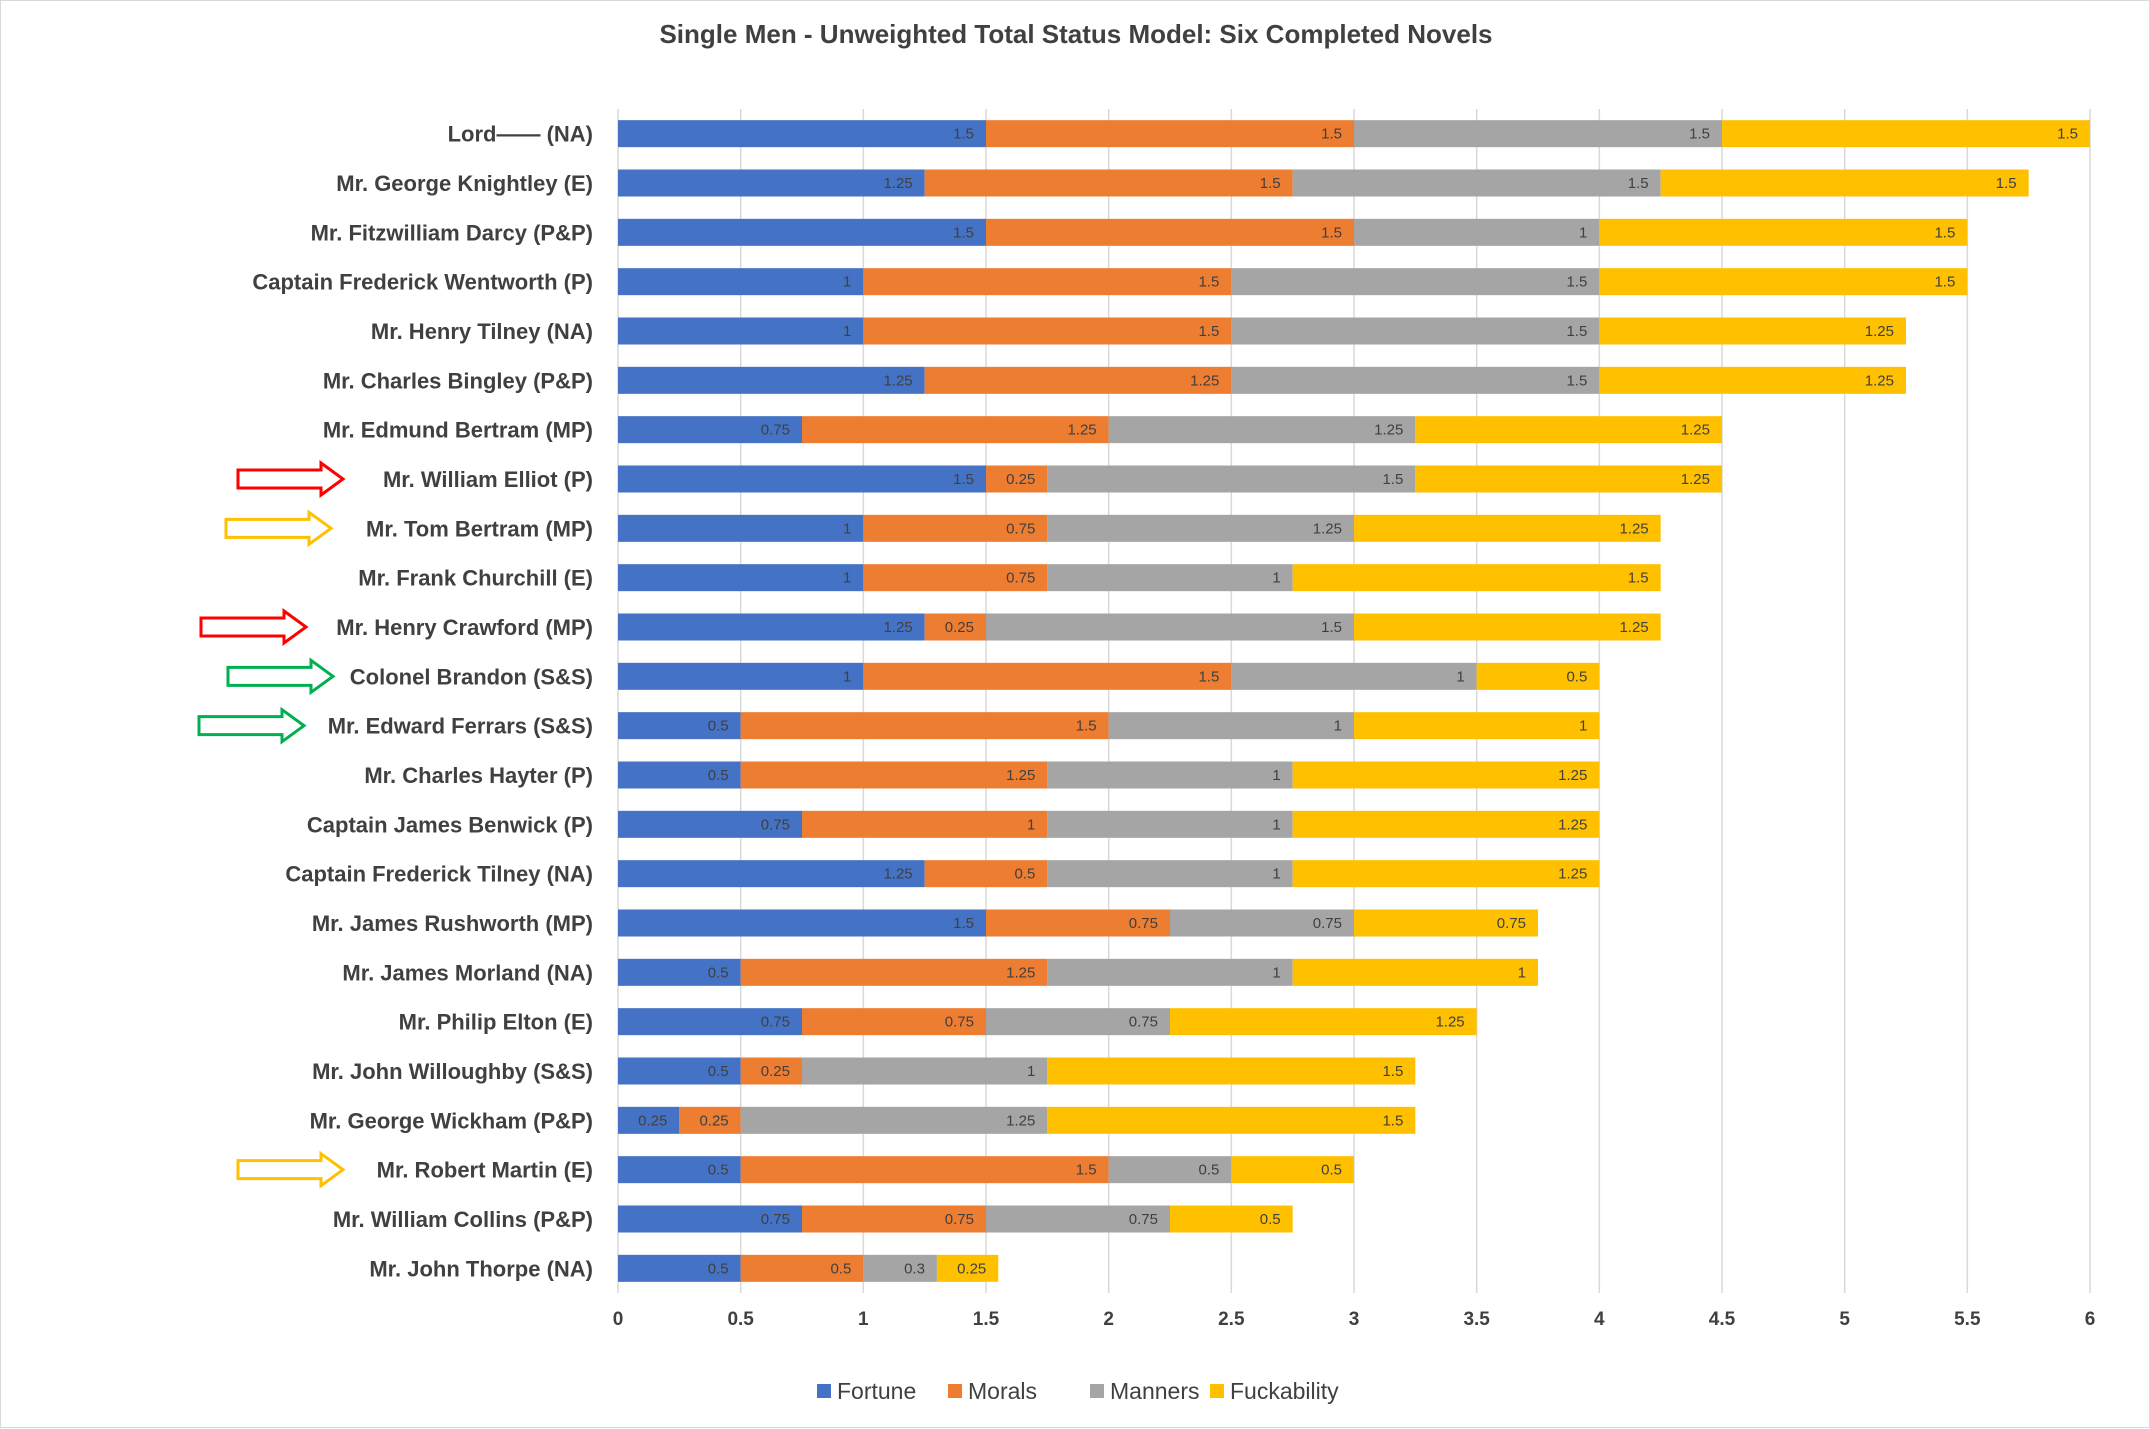 Image resolution: width=2150 pixels, height=1429 pixels. I want to click on category-label: Mr. John Thorpe (NA), so click(481, 1268).